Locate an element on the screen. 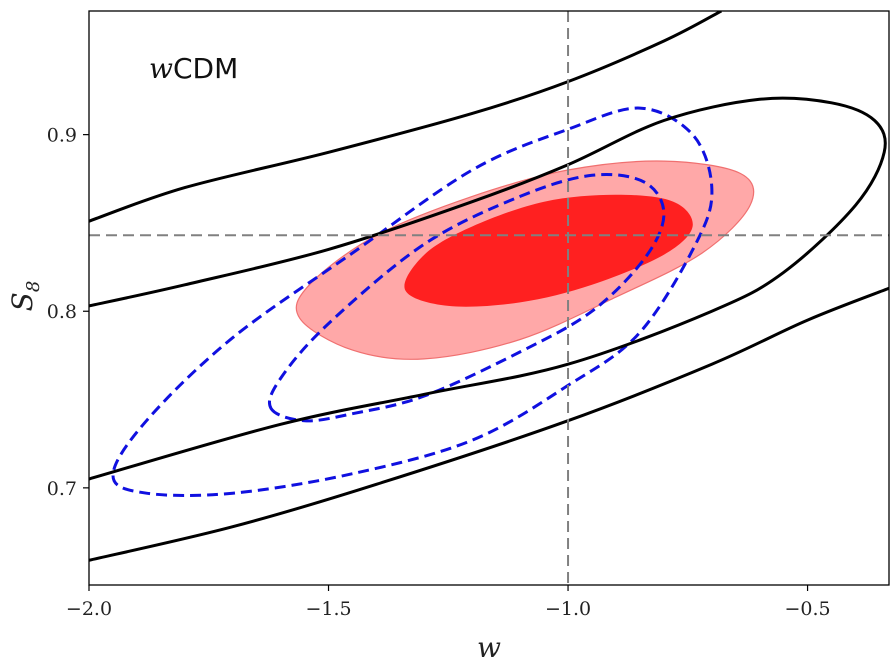 The height and width of the screenshot is (668, 896). x-tick-label: −1.5 is located at coordinates (328, 609).